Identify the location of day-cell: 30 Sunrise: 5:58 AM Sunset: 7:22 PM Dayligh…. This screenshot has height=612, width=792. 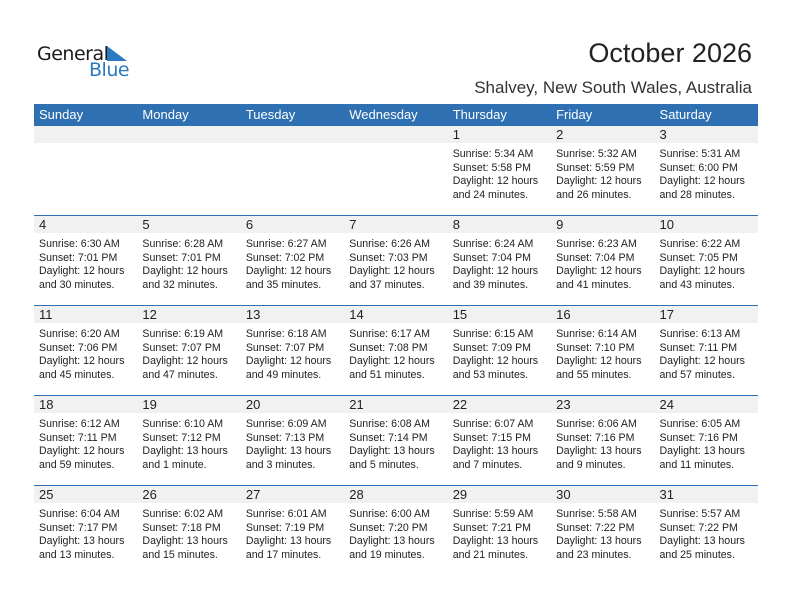
(603, 531).